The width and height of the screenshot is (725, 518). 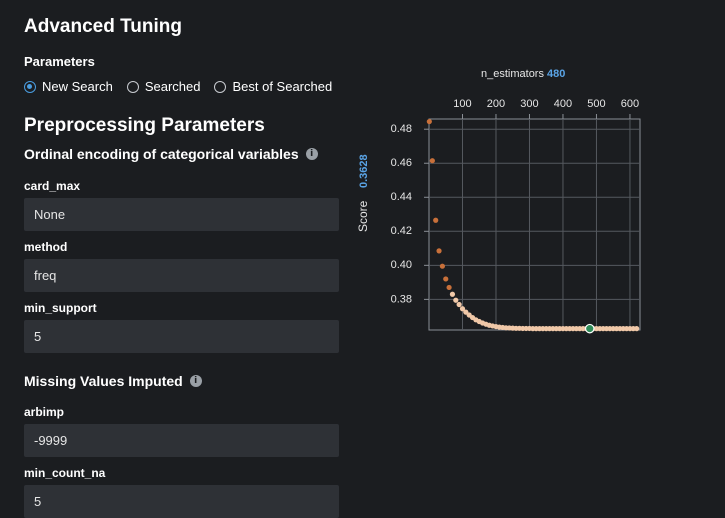 What do you see at coordinates (512, 74) in the screenshot?
I see `chart-param-name: n_estimators` at bounding box center [512, 74].